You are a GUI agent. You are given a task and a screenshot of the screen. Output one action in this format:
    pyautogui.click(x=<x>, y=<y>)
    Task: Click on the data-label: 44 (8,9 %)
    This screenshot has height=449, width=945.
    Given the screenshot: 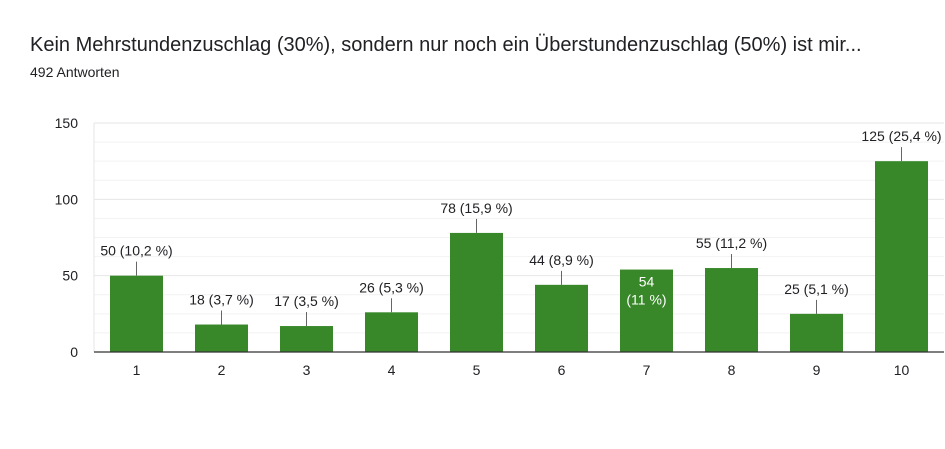 What is the action you would take?
    pyautogui.click(x=561, y=260)
    